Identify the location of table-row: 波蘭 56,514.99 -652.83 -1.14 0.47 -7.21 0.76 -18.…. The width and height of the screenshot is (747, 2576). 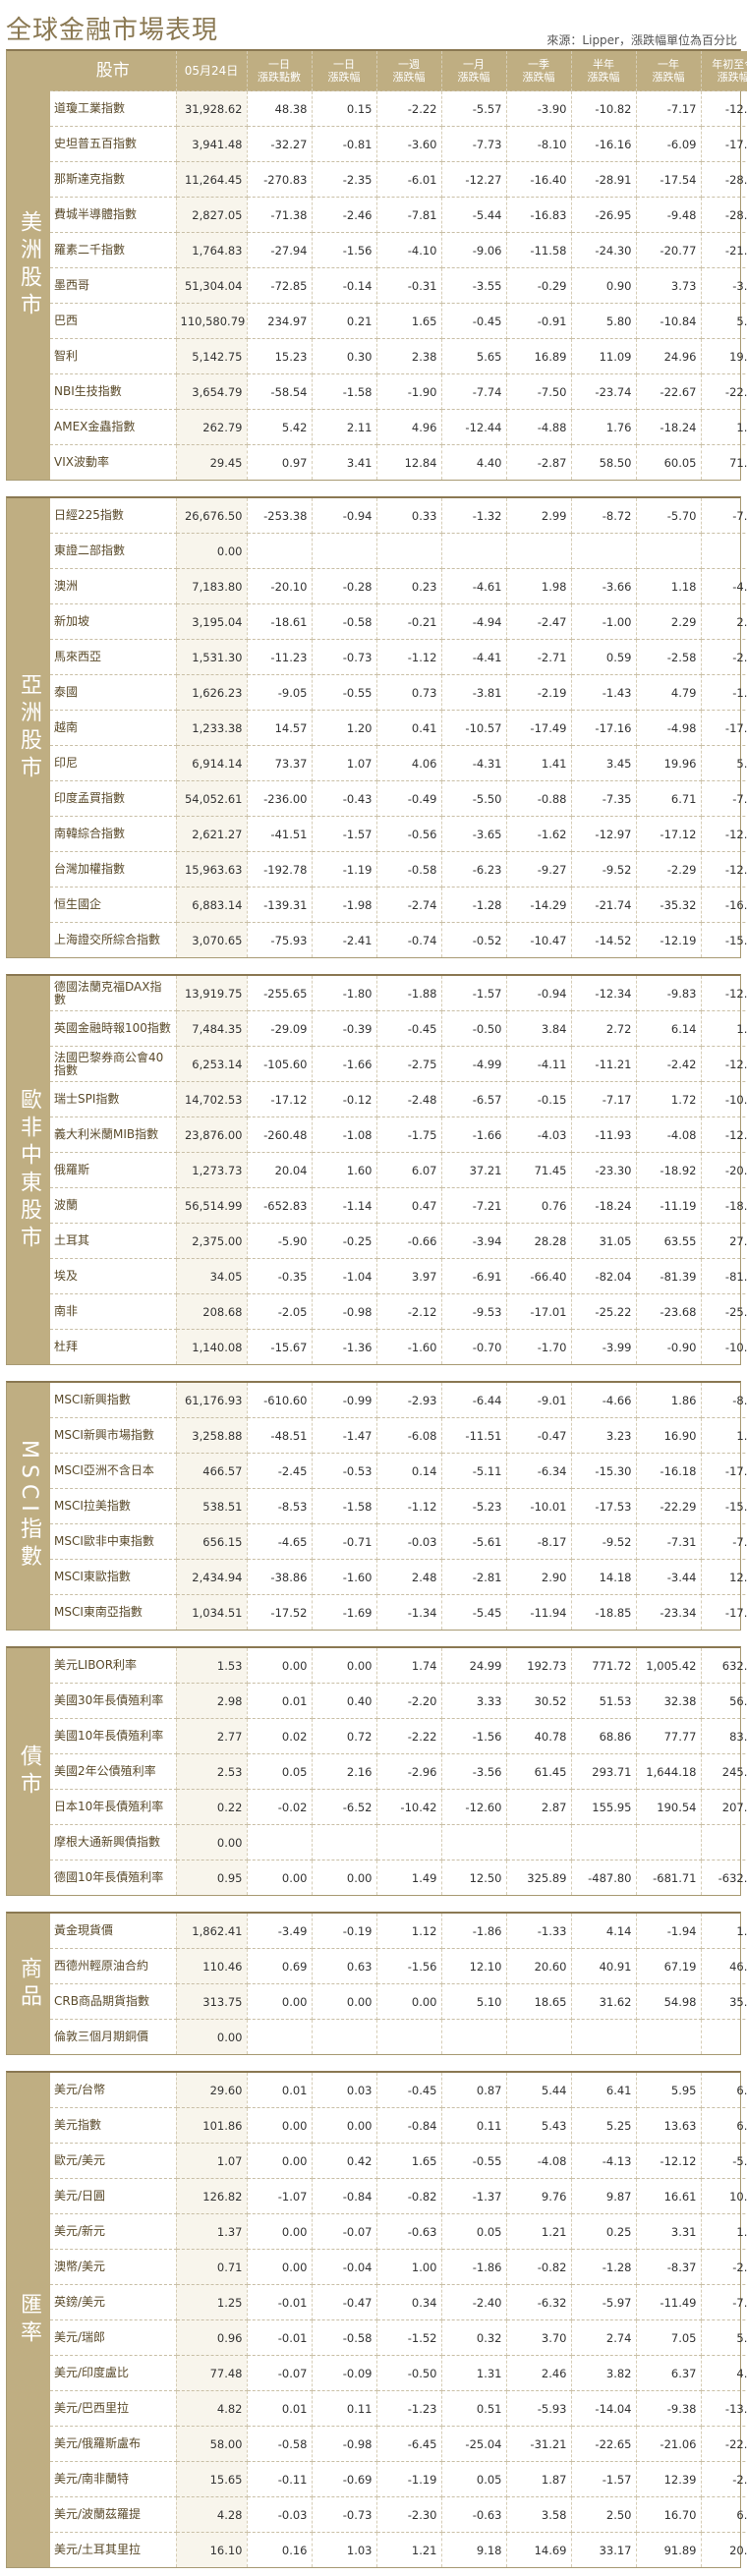
(398, 1205).